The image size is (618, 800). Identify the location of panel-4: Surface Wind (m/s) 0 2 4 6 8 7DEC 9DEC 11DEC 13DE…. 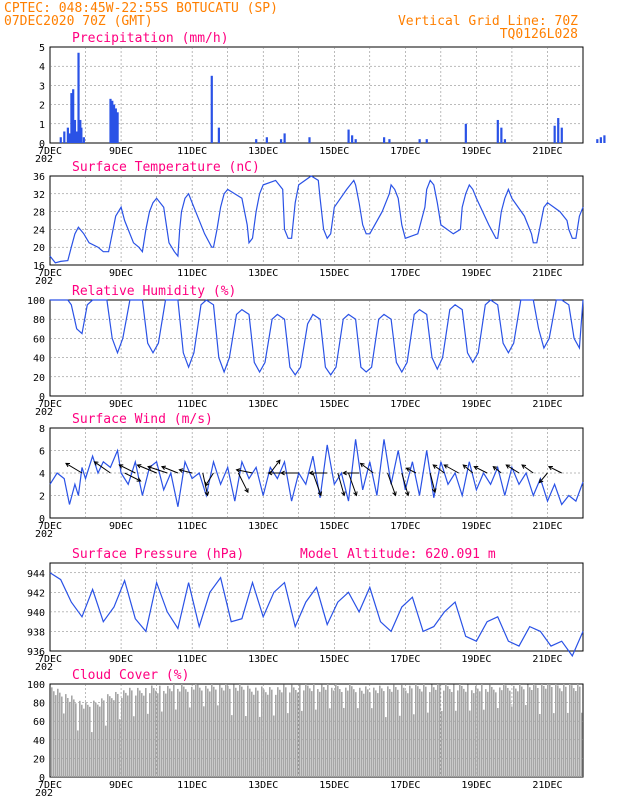
(309, 476).